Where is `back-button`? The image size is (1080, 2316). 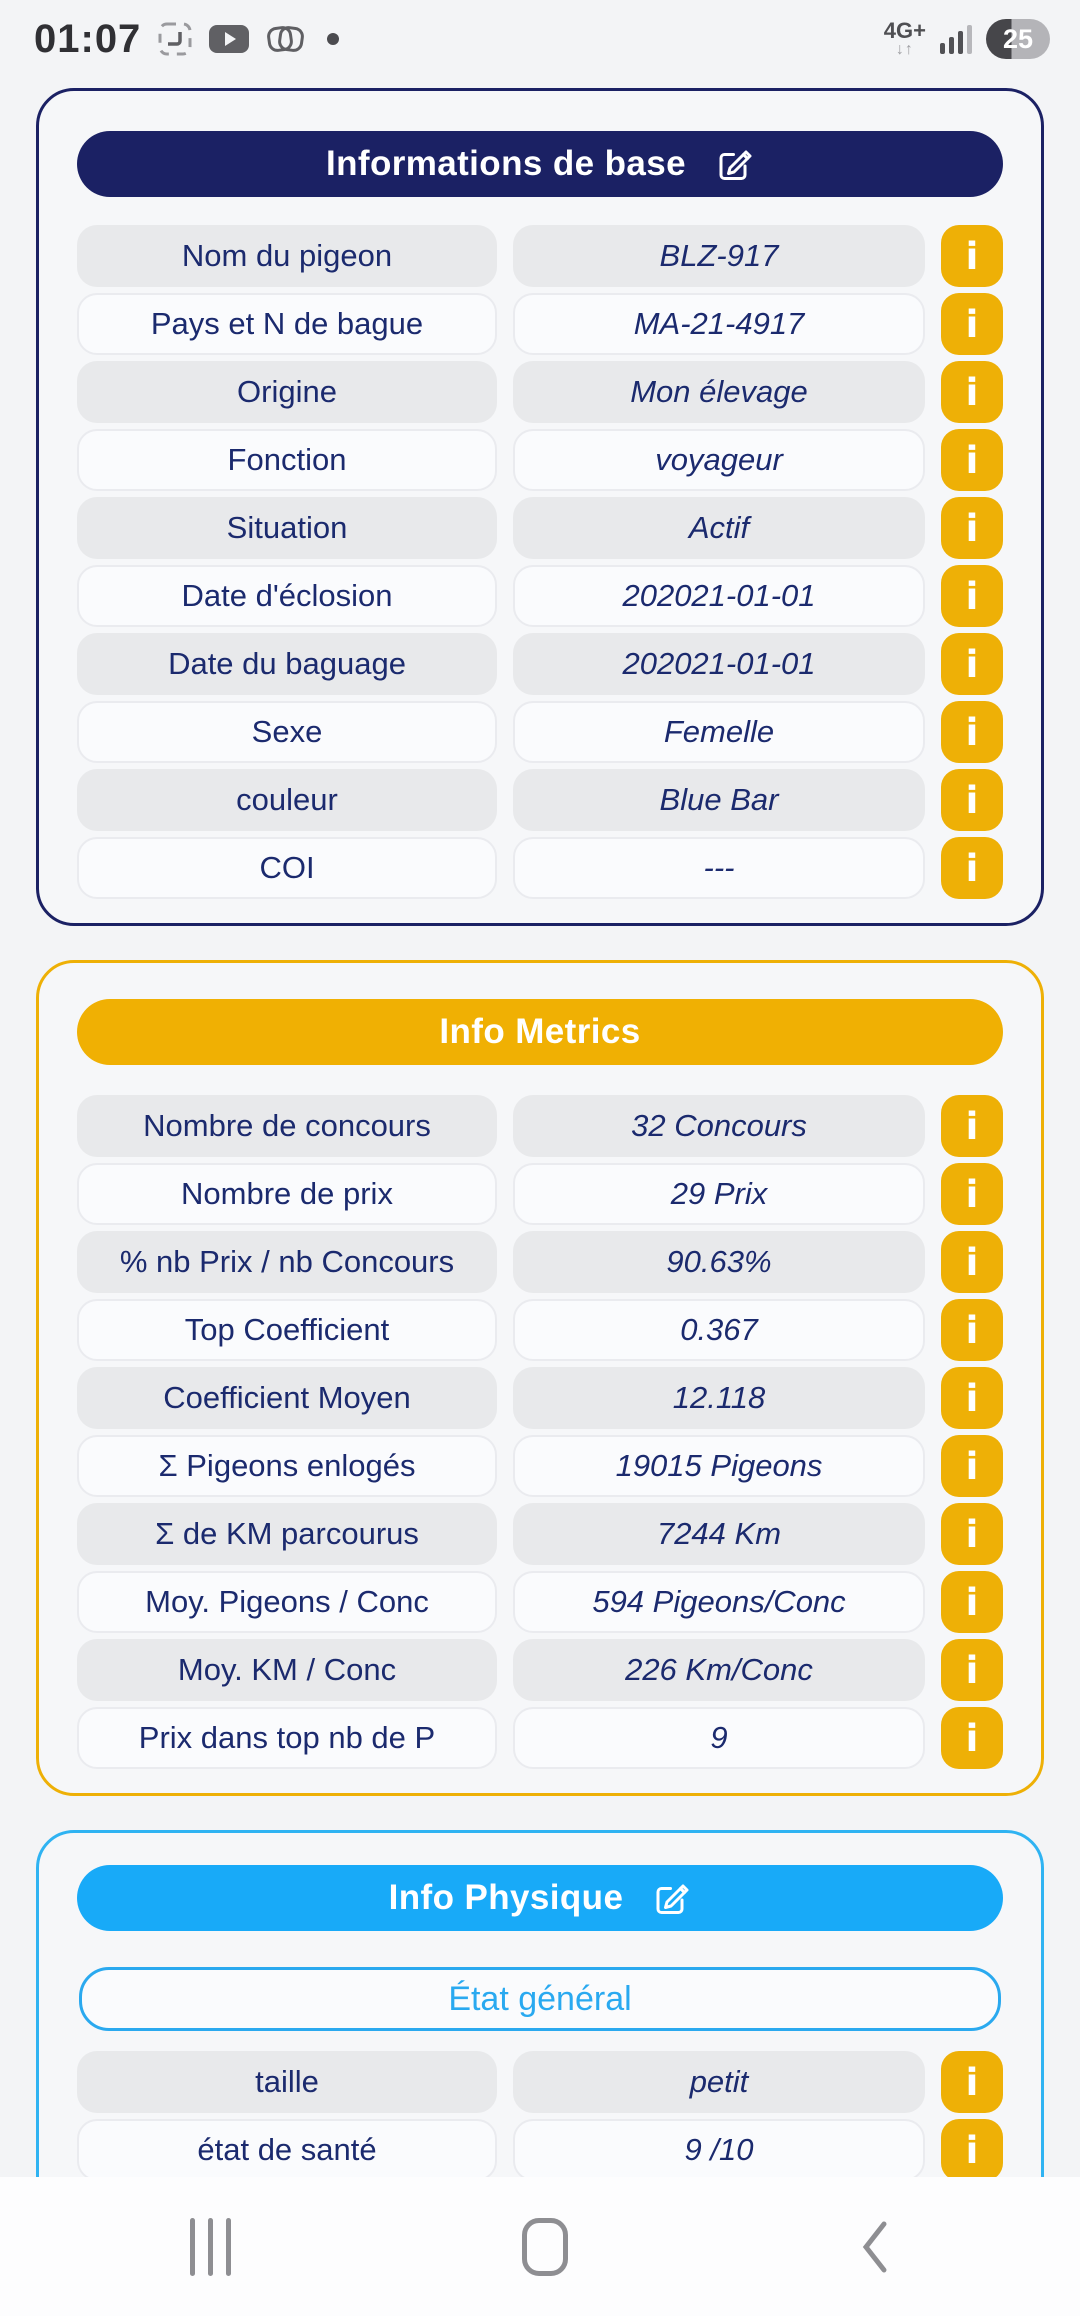 back-button is located at coordinates (874, 2247).